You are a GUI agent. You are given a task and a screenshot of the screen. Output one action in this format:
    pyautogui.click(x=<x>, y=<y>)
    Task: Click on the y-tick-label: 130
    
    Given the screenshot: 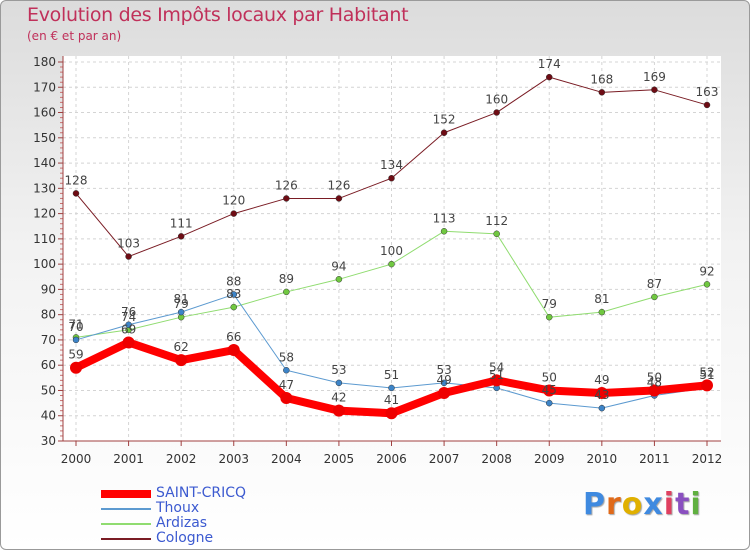 What is the action you would take?
    pyautogui.click(x=44, y=188)
    